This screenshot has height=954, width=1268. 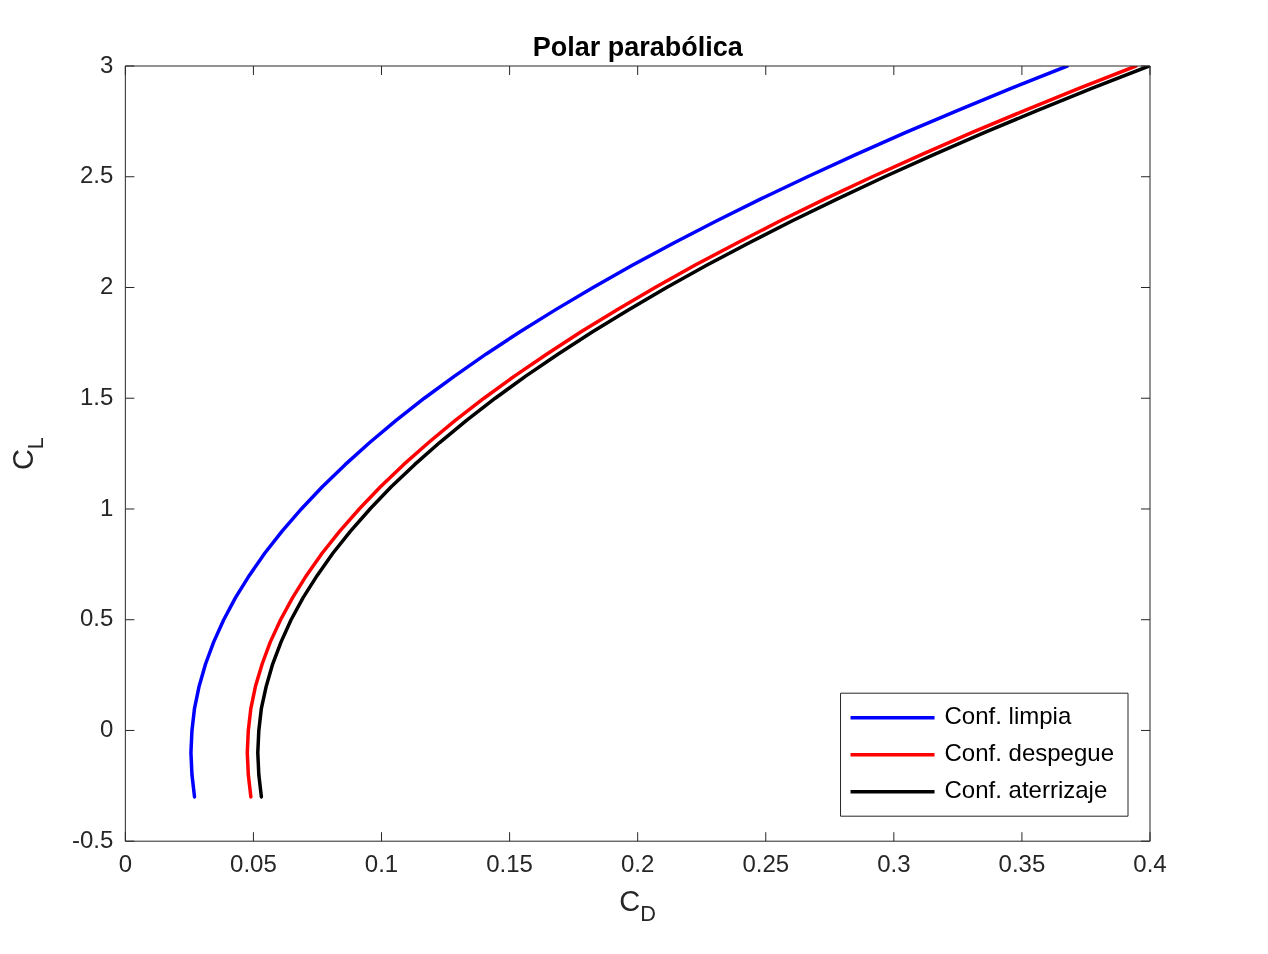 I want to click on legend-label: Conf. limpia, so click(x=1008, y=716).